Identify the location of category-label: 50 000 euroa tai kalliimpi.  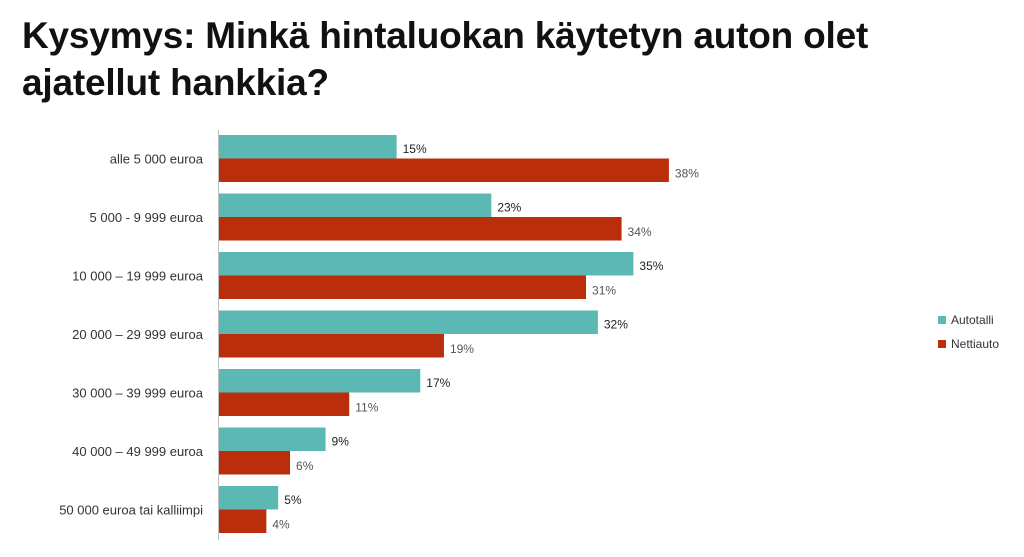
(131, 510).